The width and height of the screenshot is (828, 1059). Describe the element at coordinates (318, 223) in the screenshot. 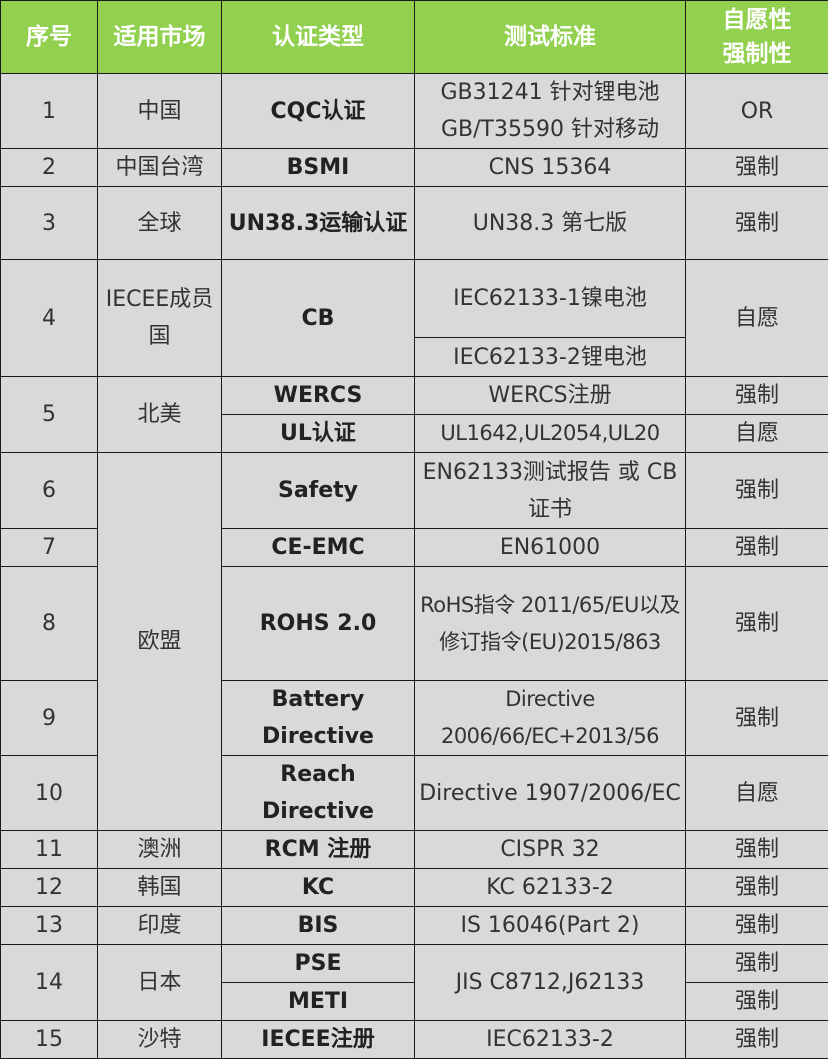

I see `cell-type: UN38.3运输认证` at that location.